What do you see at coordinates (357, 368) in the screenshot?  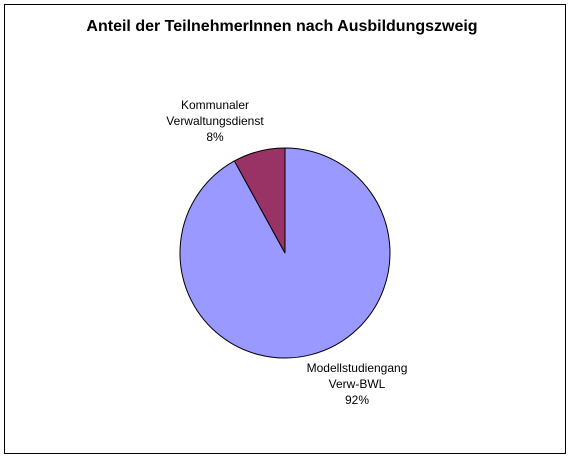 I see `slice-label-line: Modellstudiengang` at bounding box center [357, 368].